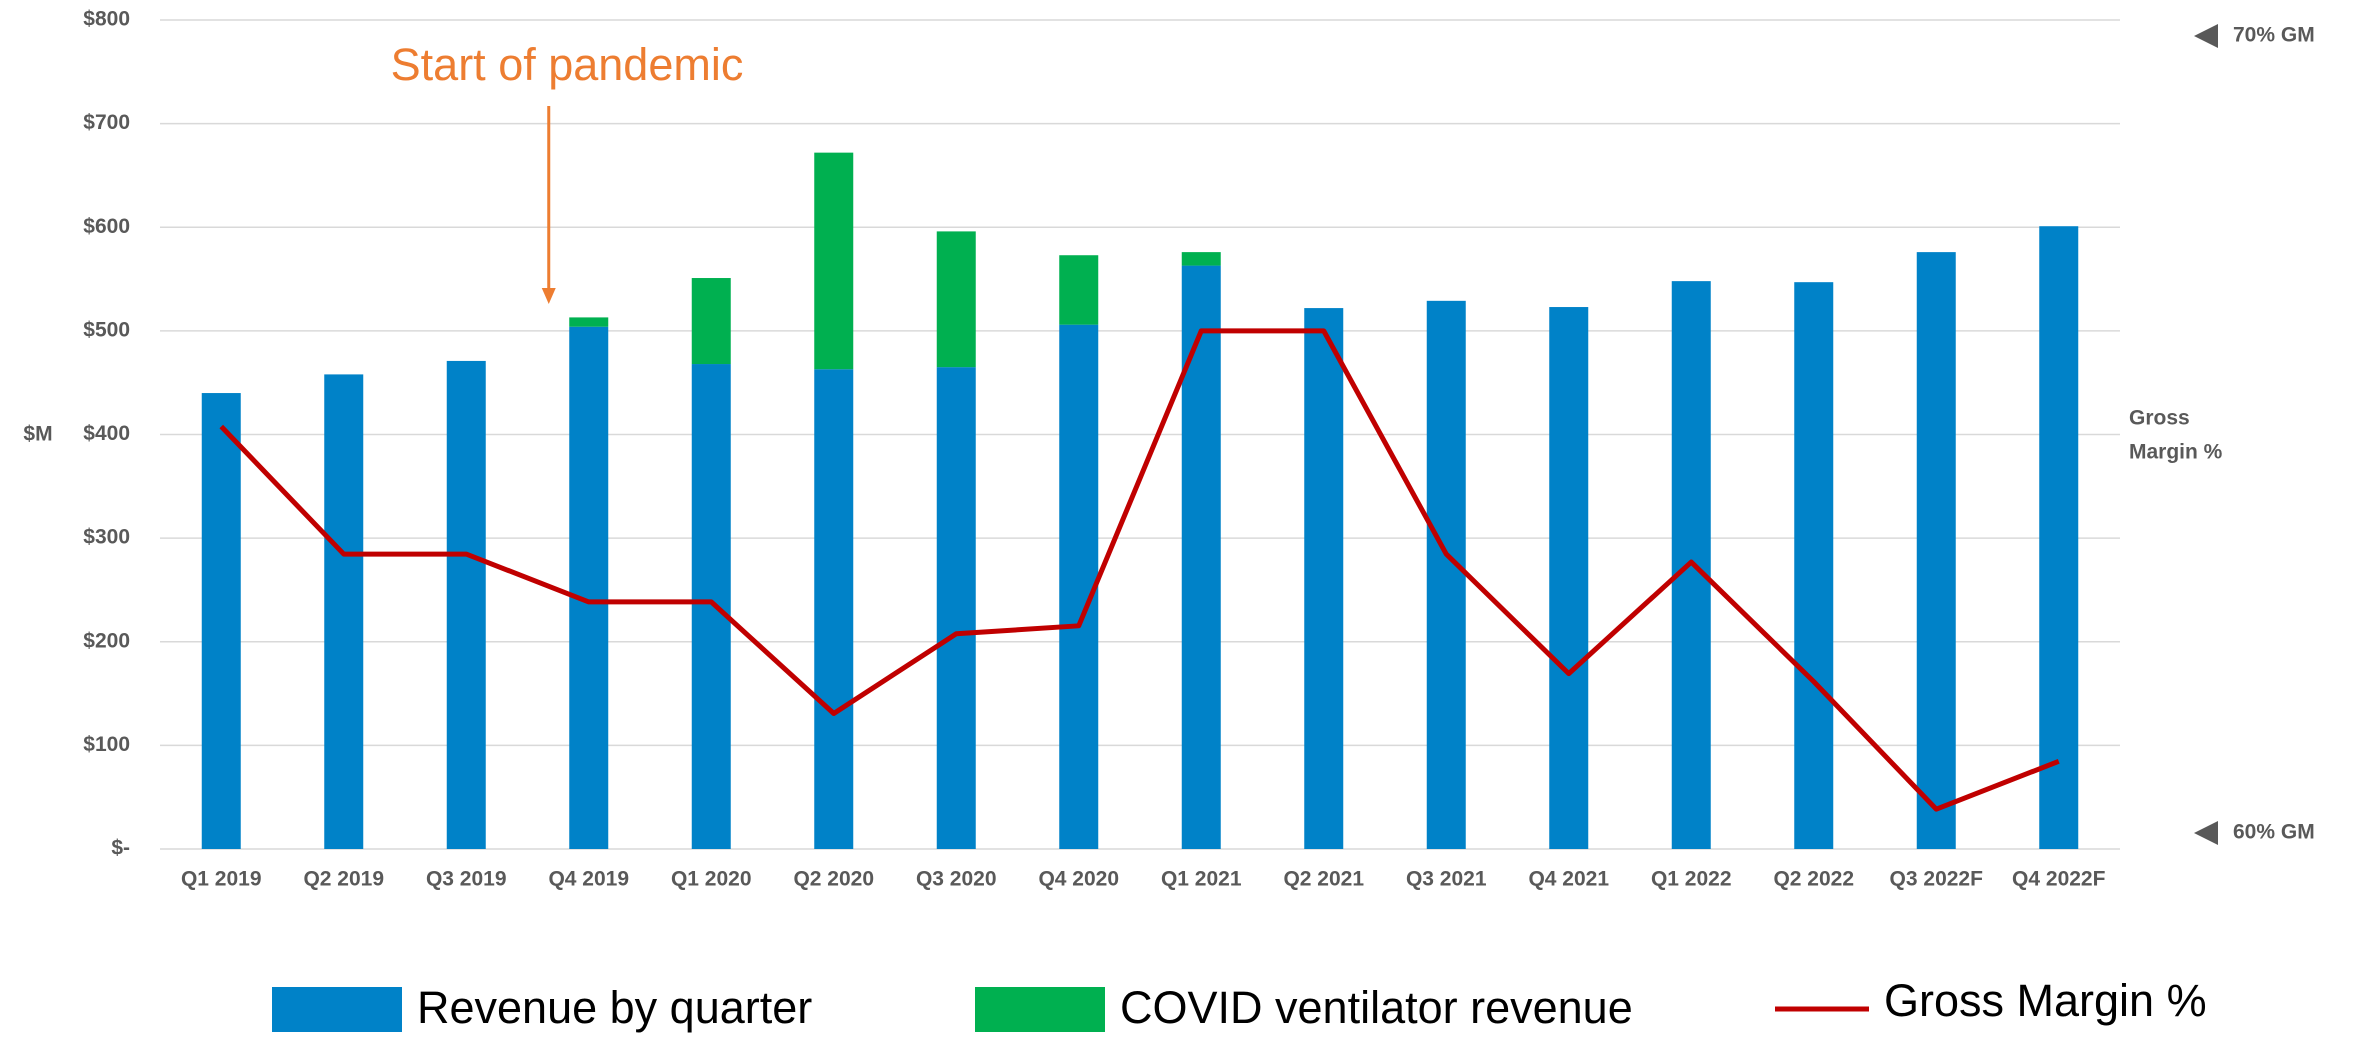  I want to click on y-tick-label: $100, so click(106, 744).